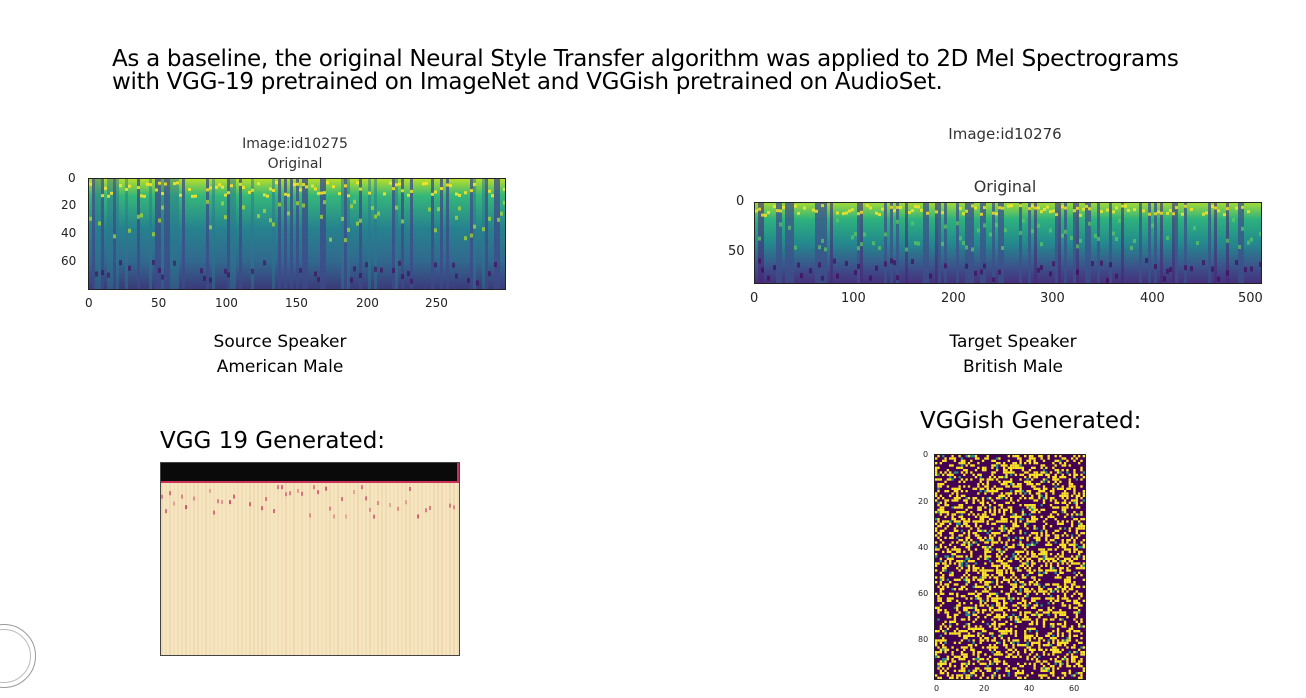  I want to click on target-x-tick: 400, so click(1152, 298).